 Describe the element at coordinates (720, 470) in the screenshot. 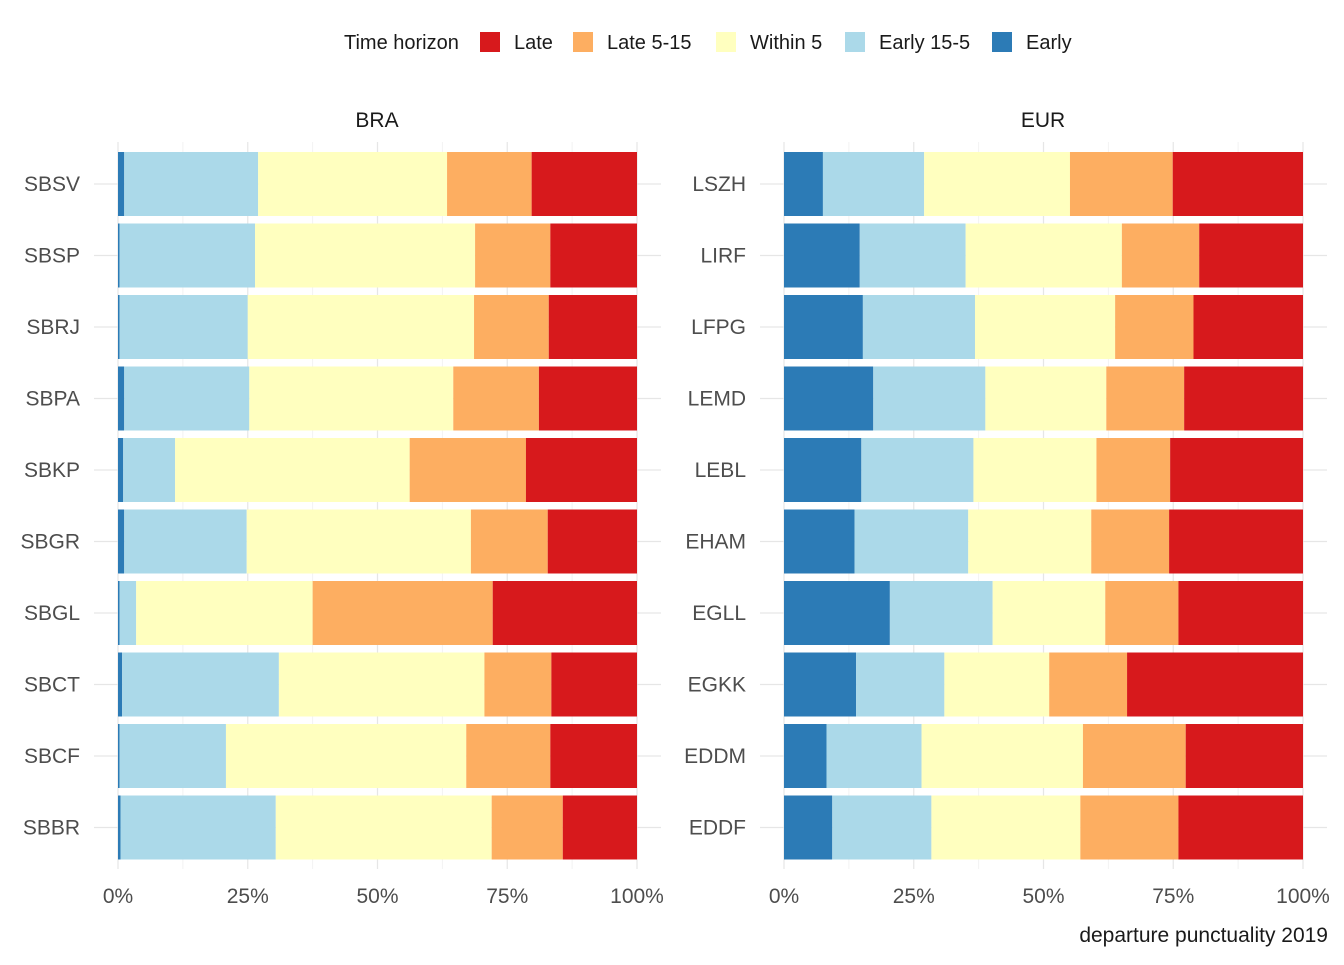

I see `y-tick-label-lebl: LEBL` at that location.